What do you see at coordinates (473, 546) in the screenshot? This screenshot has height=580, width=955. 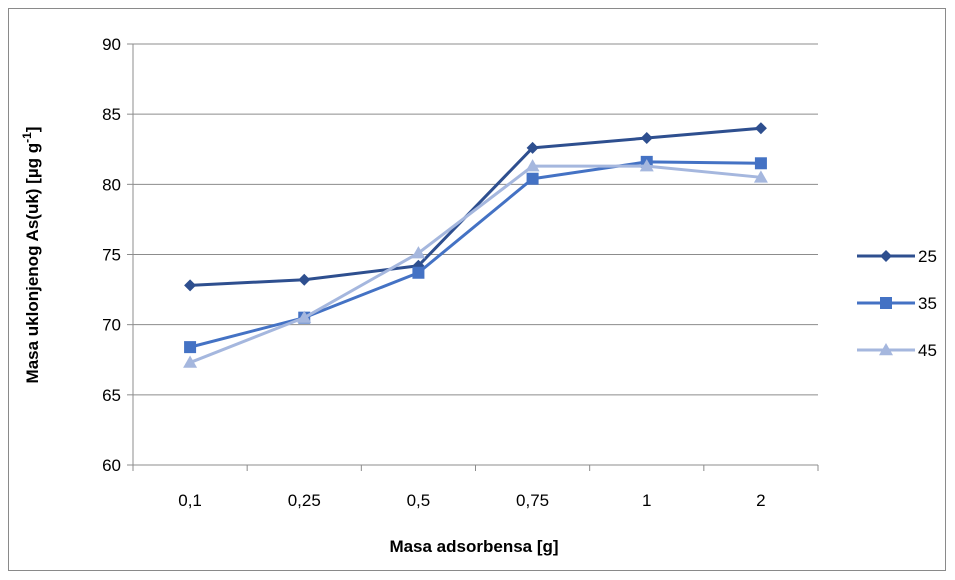 I see `x-axis-title: Masa adsorbensa [g]` at bounding box center [473, 546].